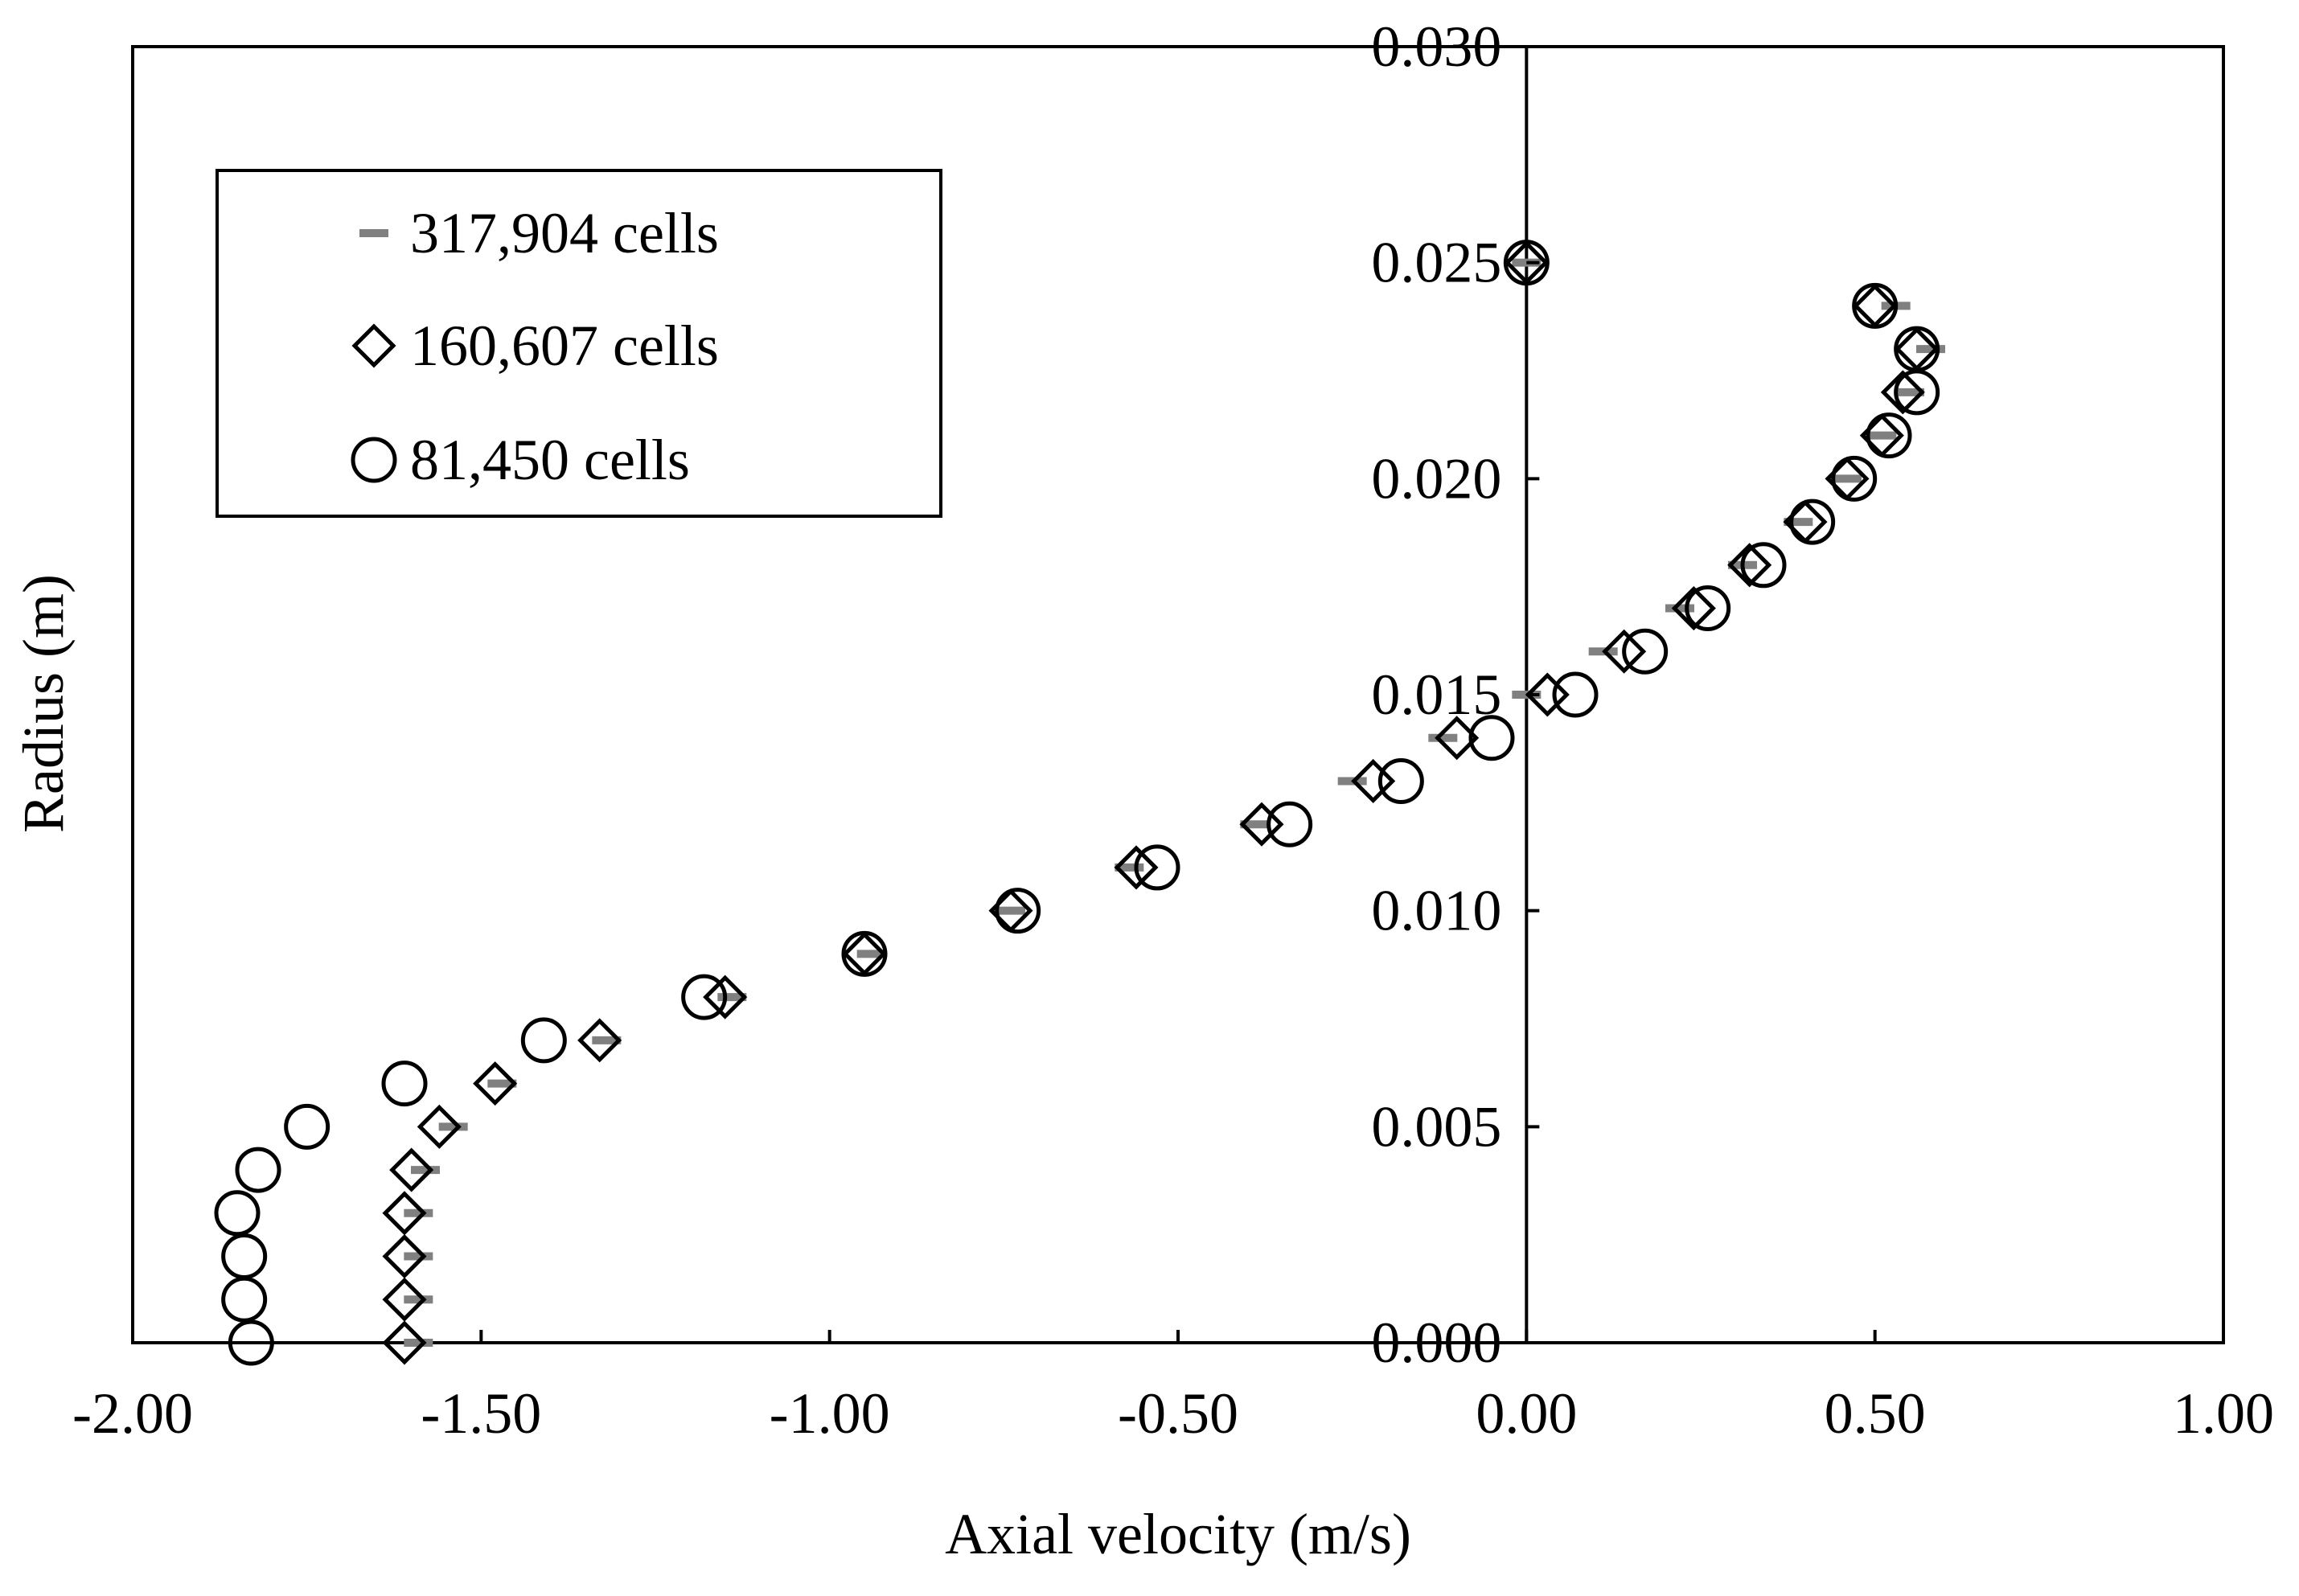 This screenshot has width=2299, height=1596. Describe the element at coordinates (1526, 1413) in the screenshot. I see `x-tick-label: 0.00` at that location.